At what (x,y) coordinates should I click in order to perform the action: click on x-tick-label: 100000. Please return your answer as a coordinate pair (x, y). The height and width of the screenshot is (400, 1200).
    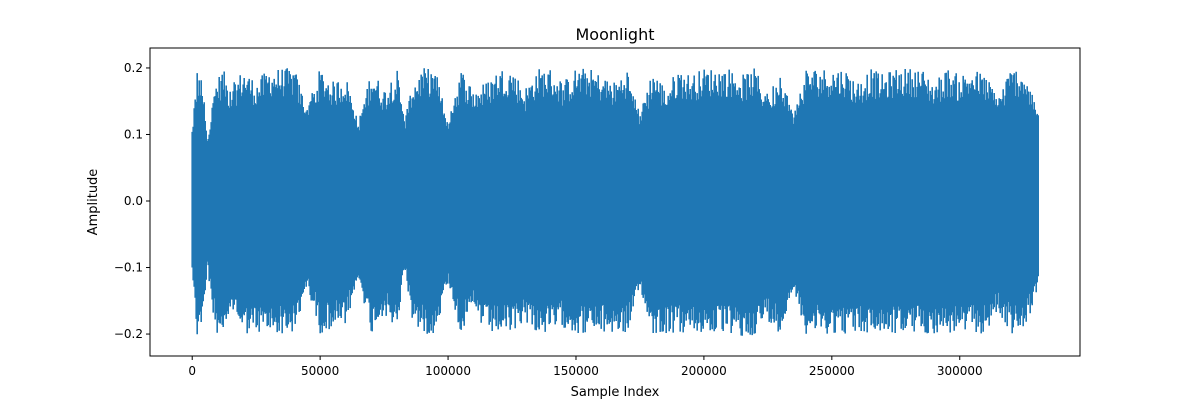
    Looking at the image, I should click on (448, 371).